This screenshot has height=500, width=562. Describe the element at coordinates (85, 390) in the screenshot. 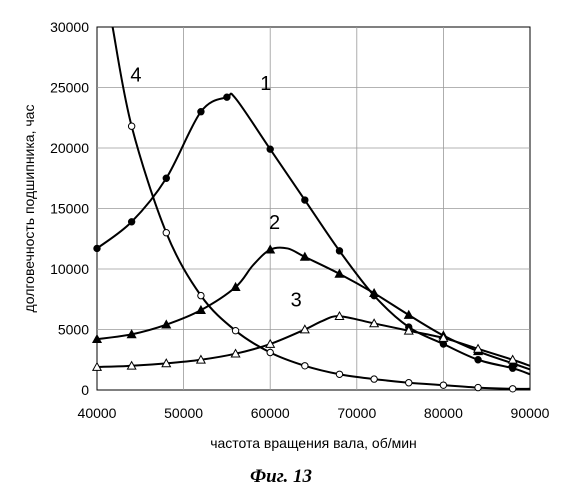

I see `y-tick-label: 0` at that location.